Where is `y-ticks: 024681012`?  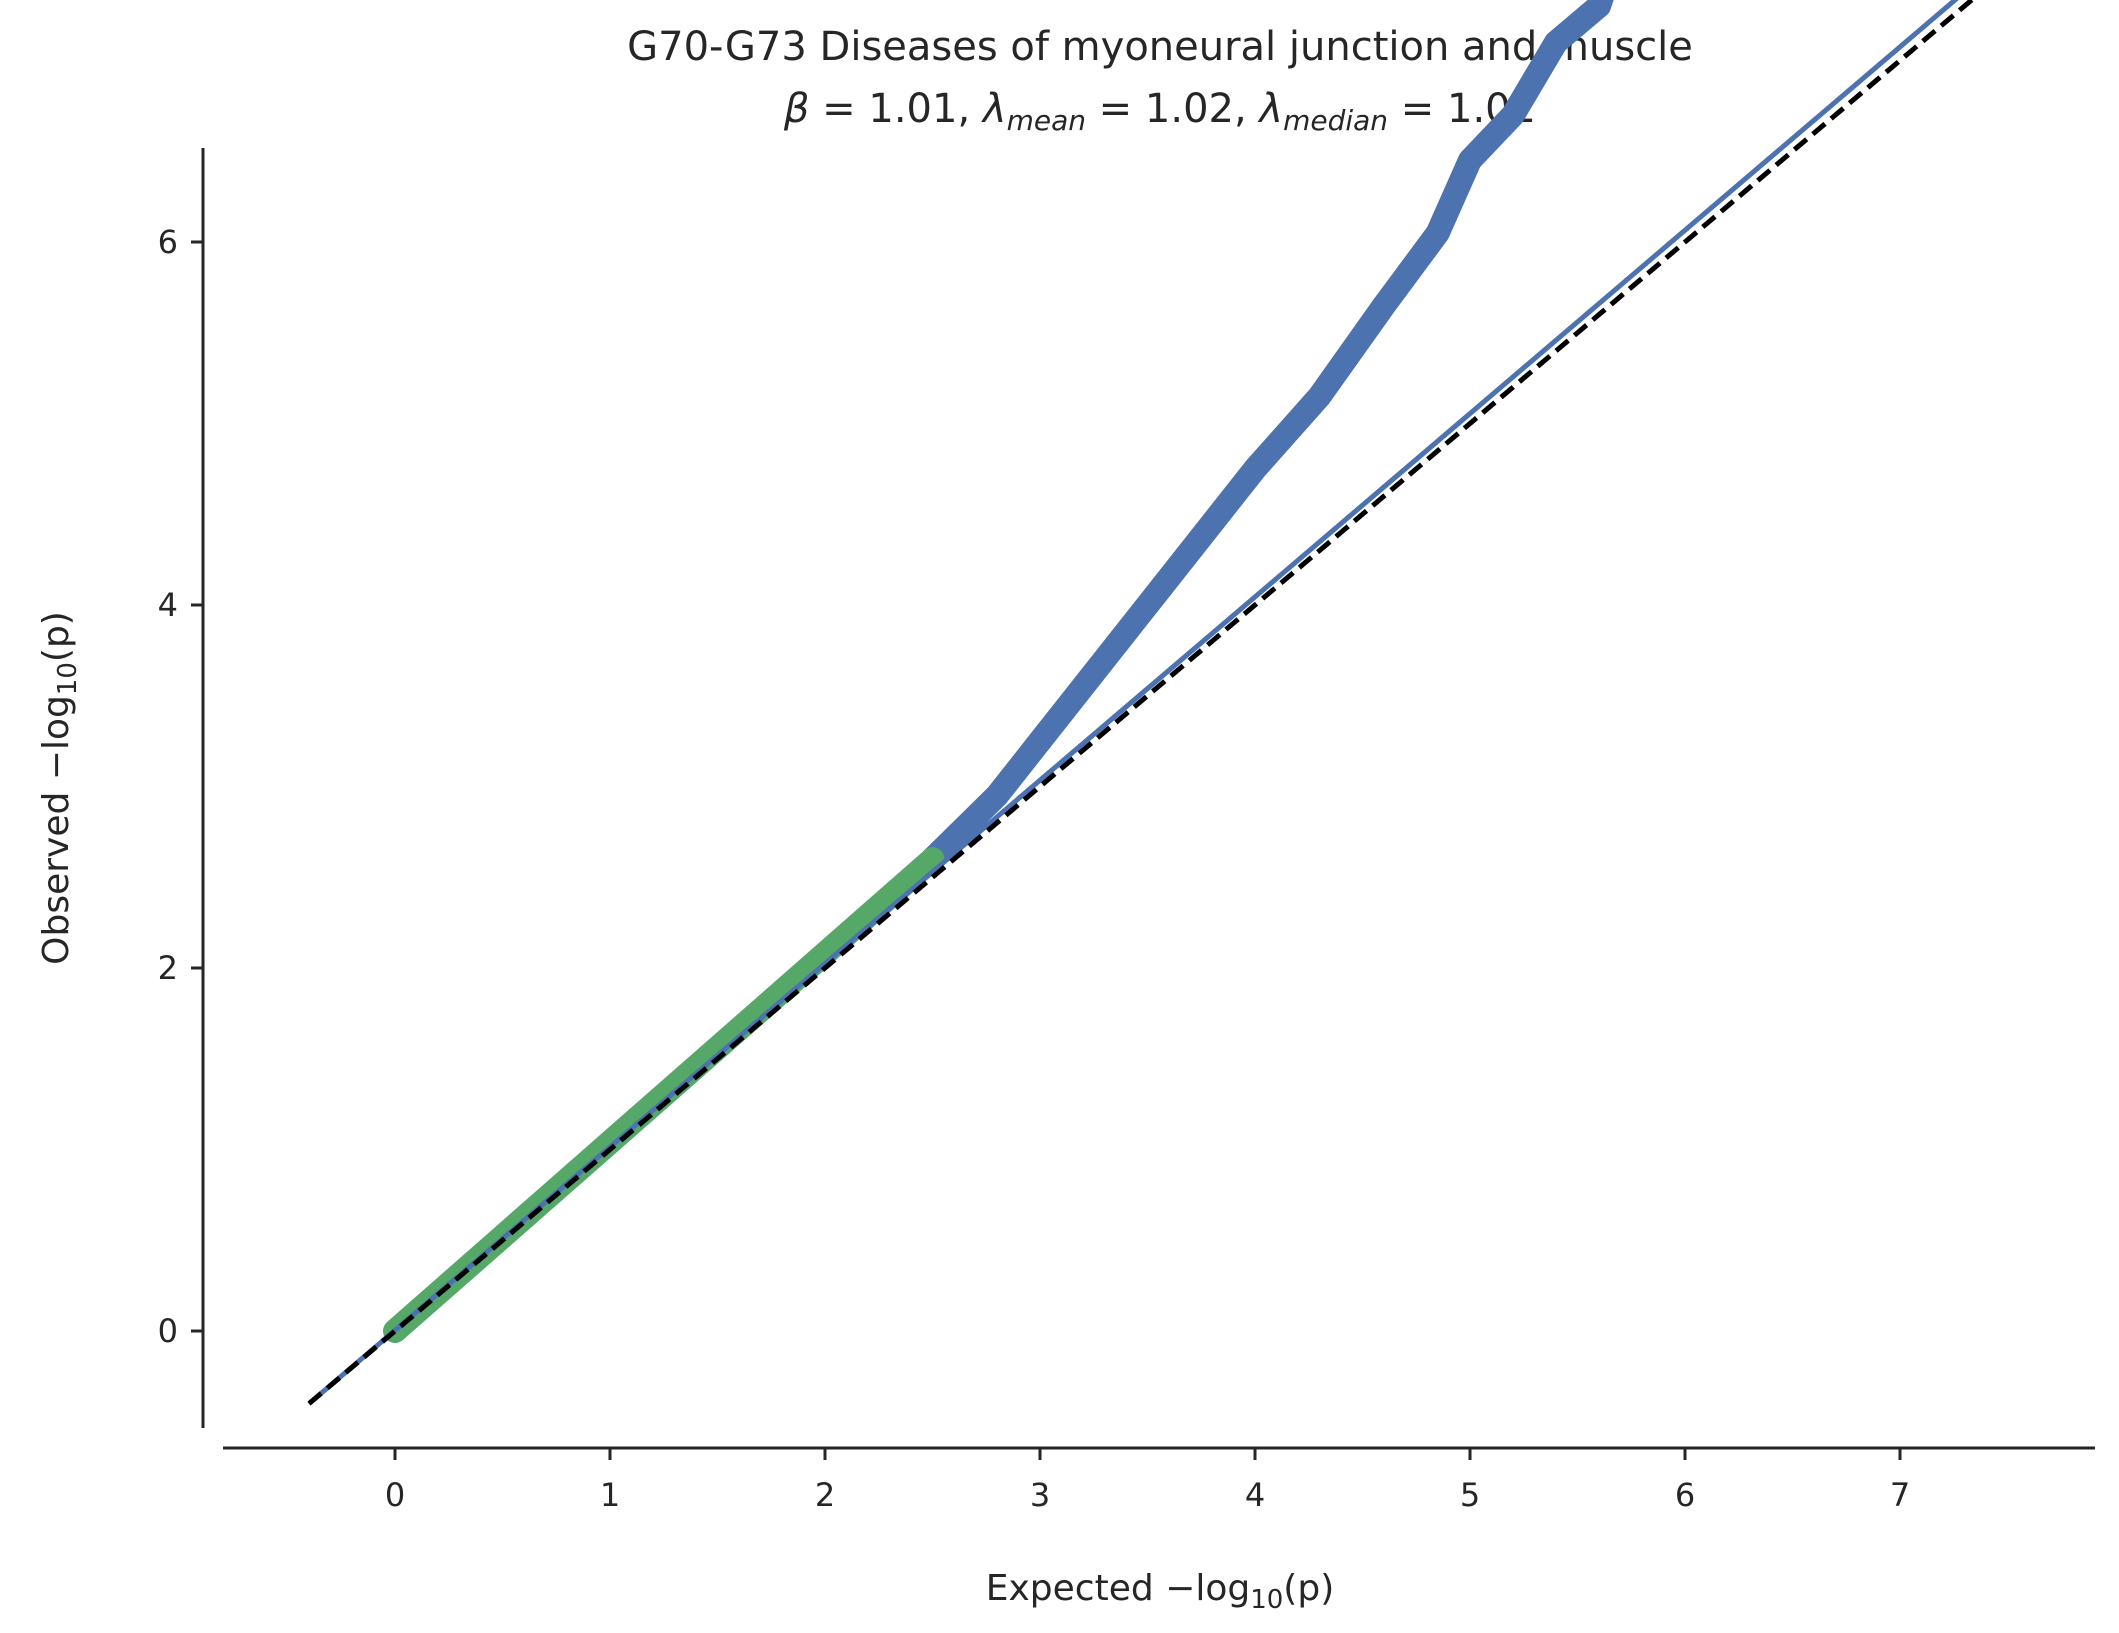 y-ticks: 024681012 is located at coordinates (180, 786).